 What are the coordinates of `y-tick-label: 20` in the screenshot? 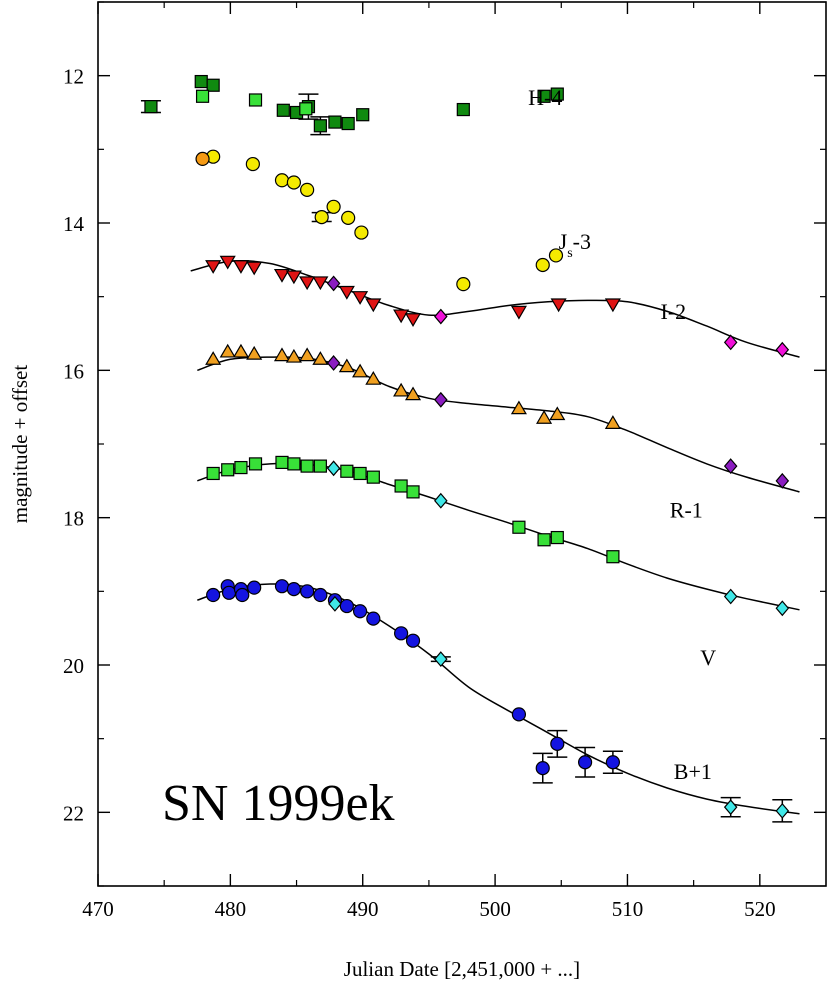 It's located at (73, 666).